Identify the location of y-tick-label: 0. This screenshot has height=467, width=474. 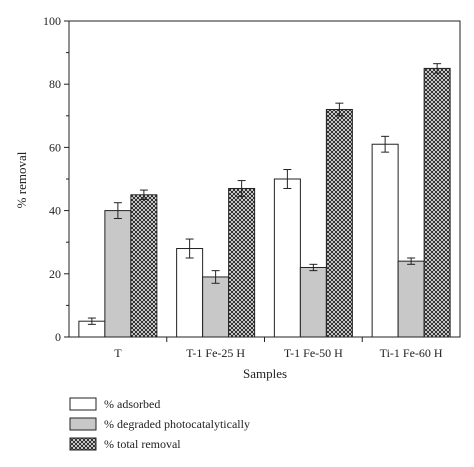
(58, 337).